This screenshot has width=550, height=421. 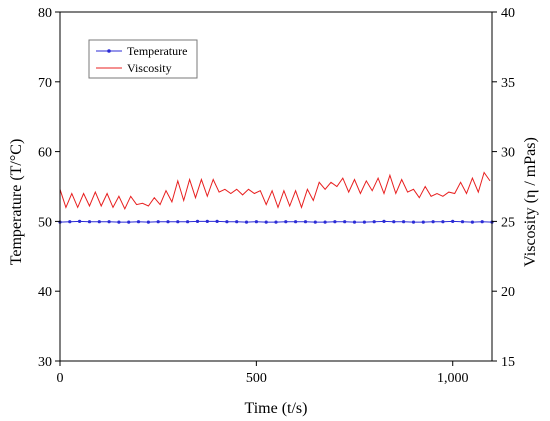 I want to click on plot-area, so click(x=276, y=197).